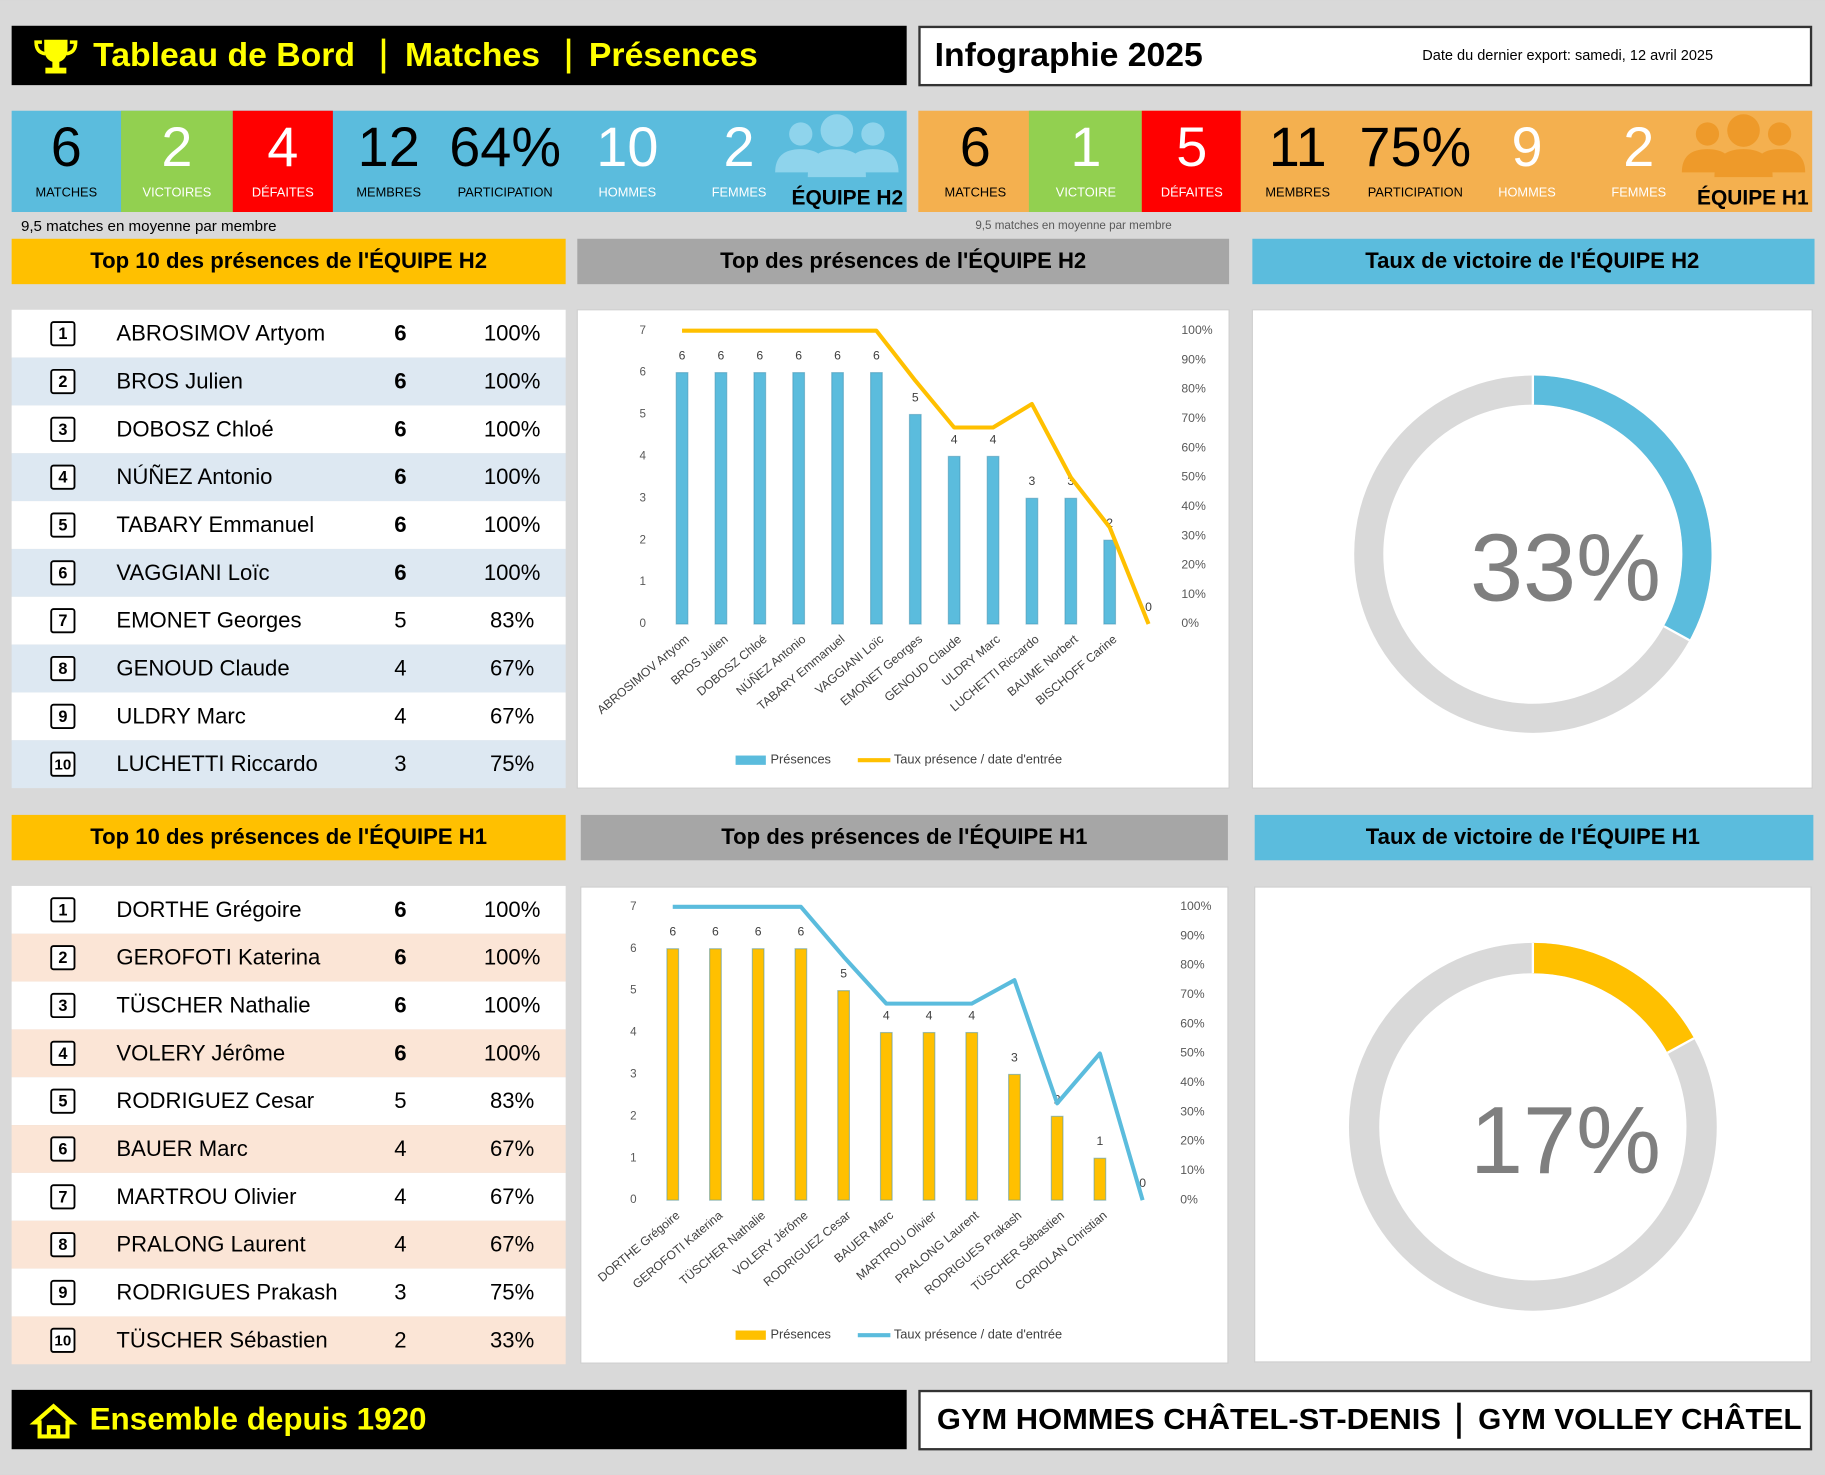 This screenshot has width=1825, height=1475. What do you see at coordinates (288, 261) in the screenshot?
I see `table-title-band` at bounding box center [288, 261].